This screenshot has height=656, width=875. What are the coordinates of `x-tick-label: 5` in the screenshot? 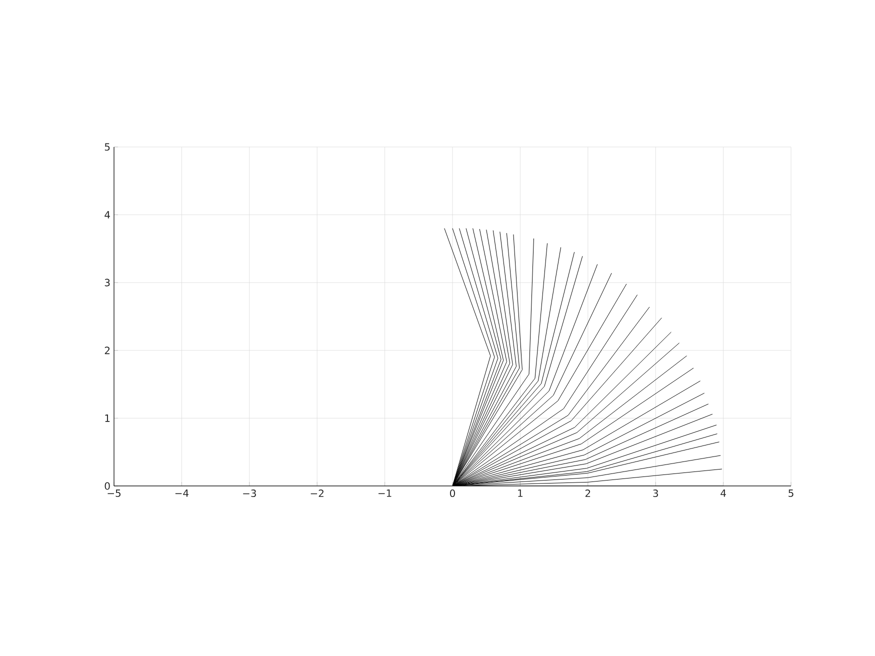 It's located at (791, 493).